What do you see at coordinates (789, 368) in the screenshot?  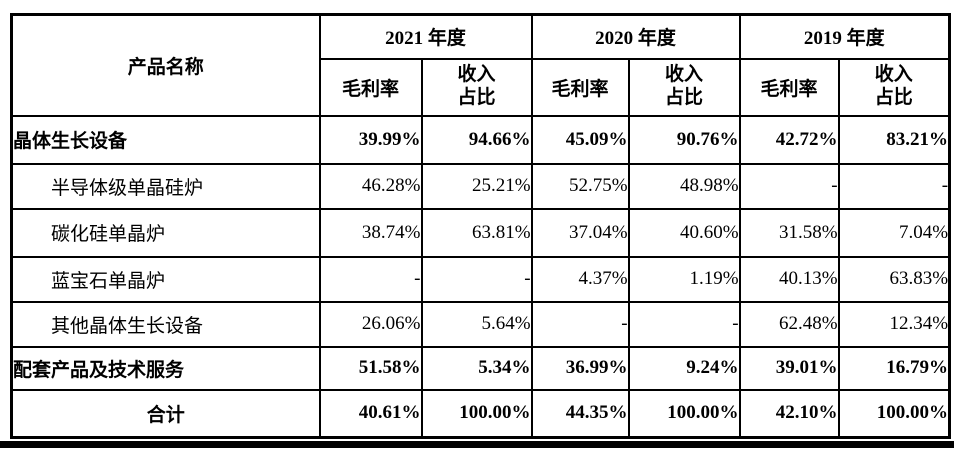 I see `table-cell: 39.01%` at bounding box center [789, 368].